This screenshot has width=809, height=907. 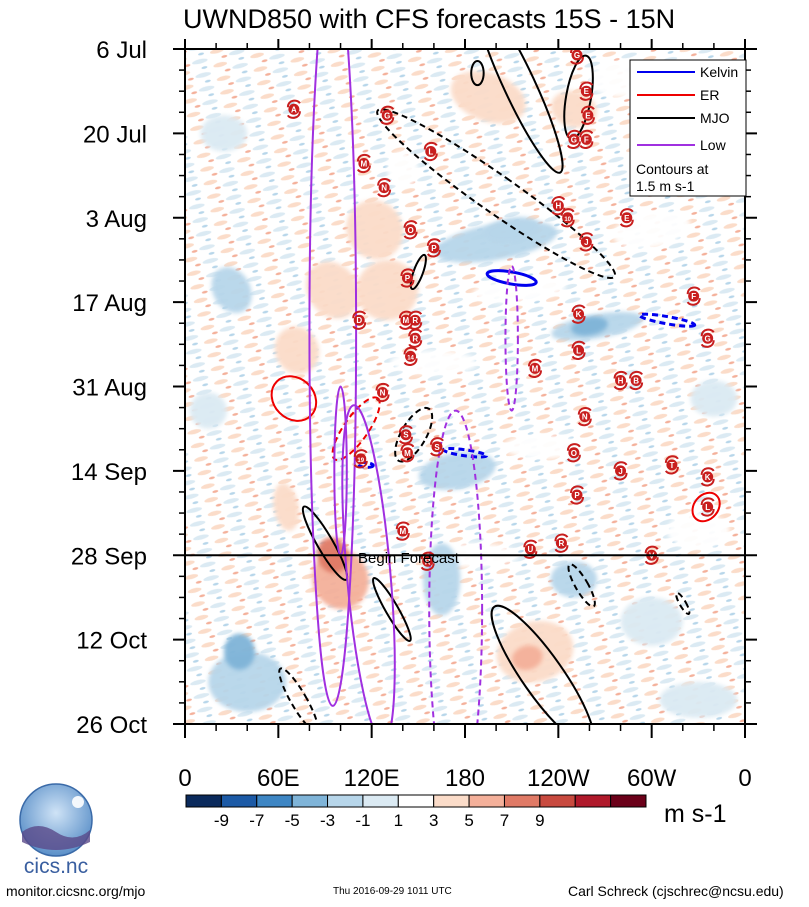 I want to click on legend-label-low: Low, so click(x=713, y=145).